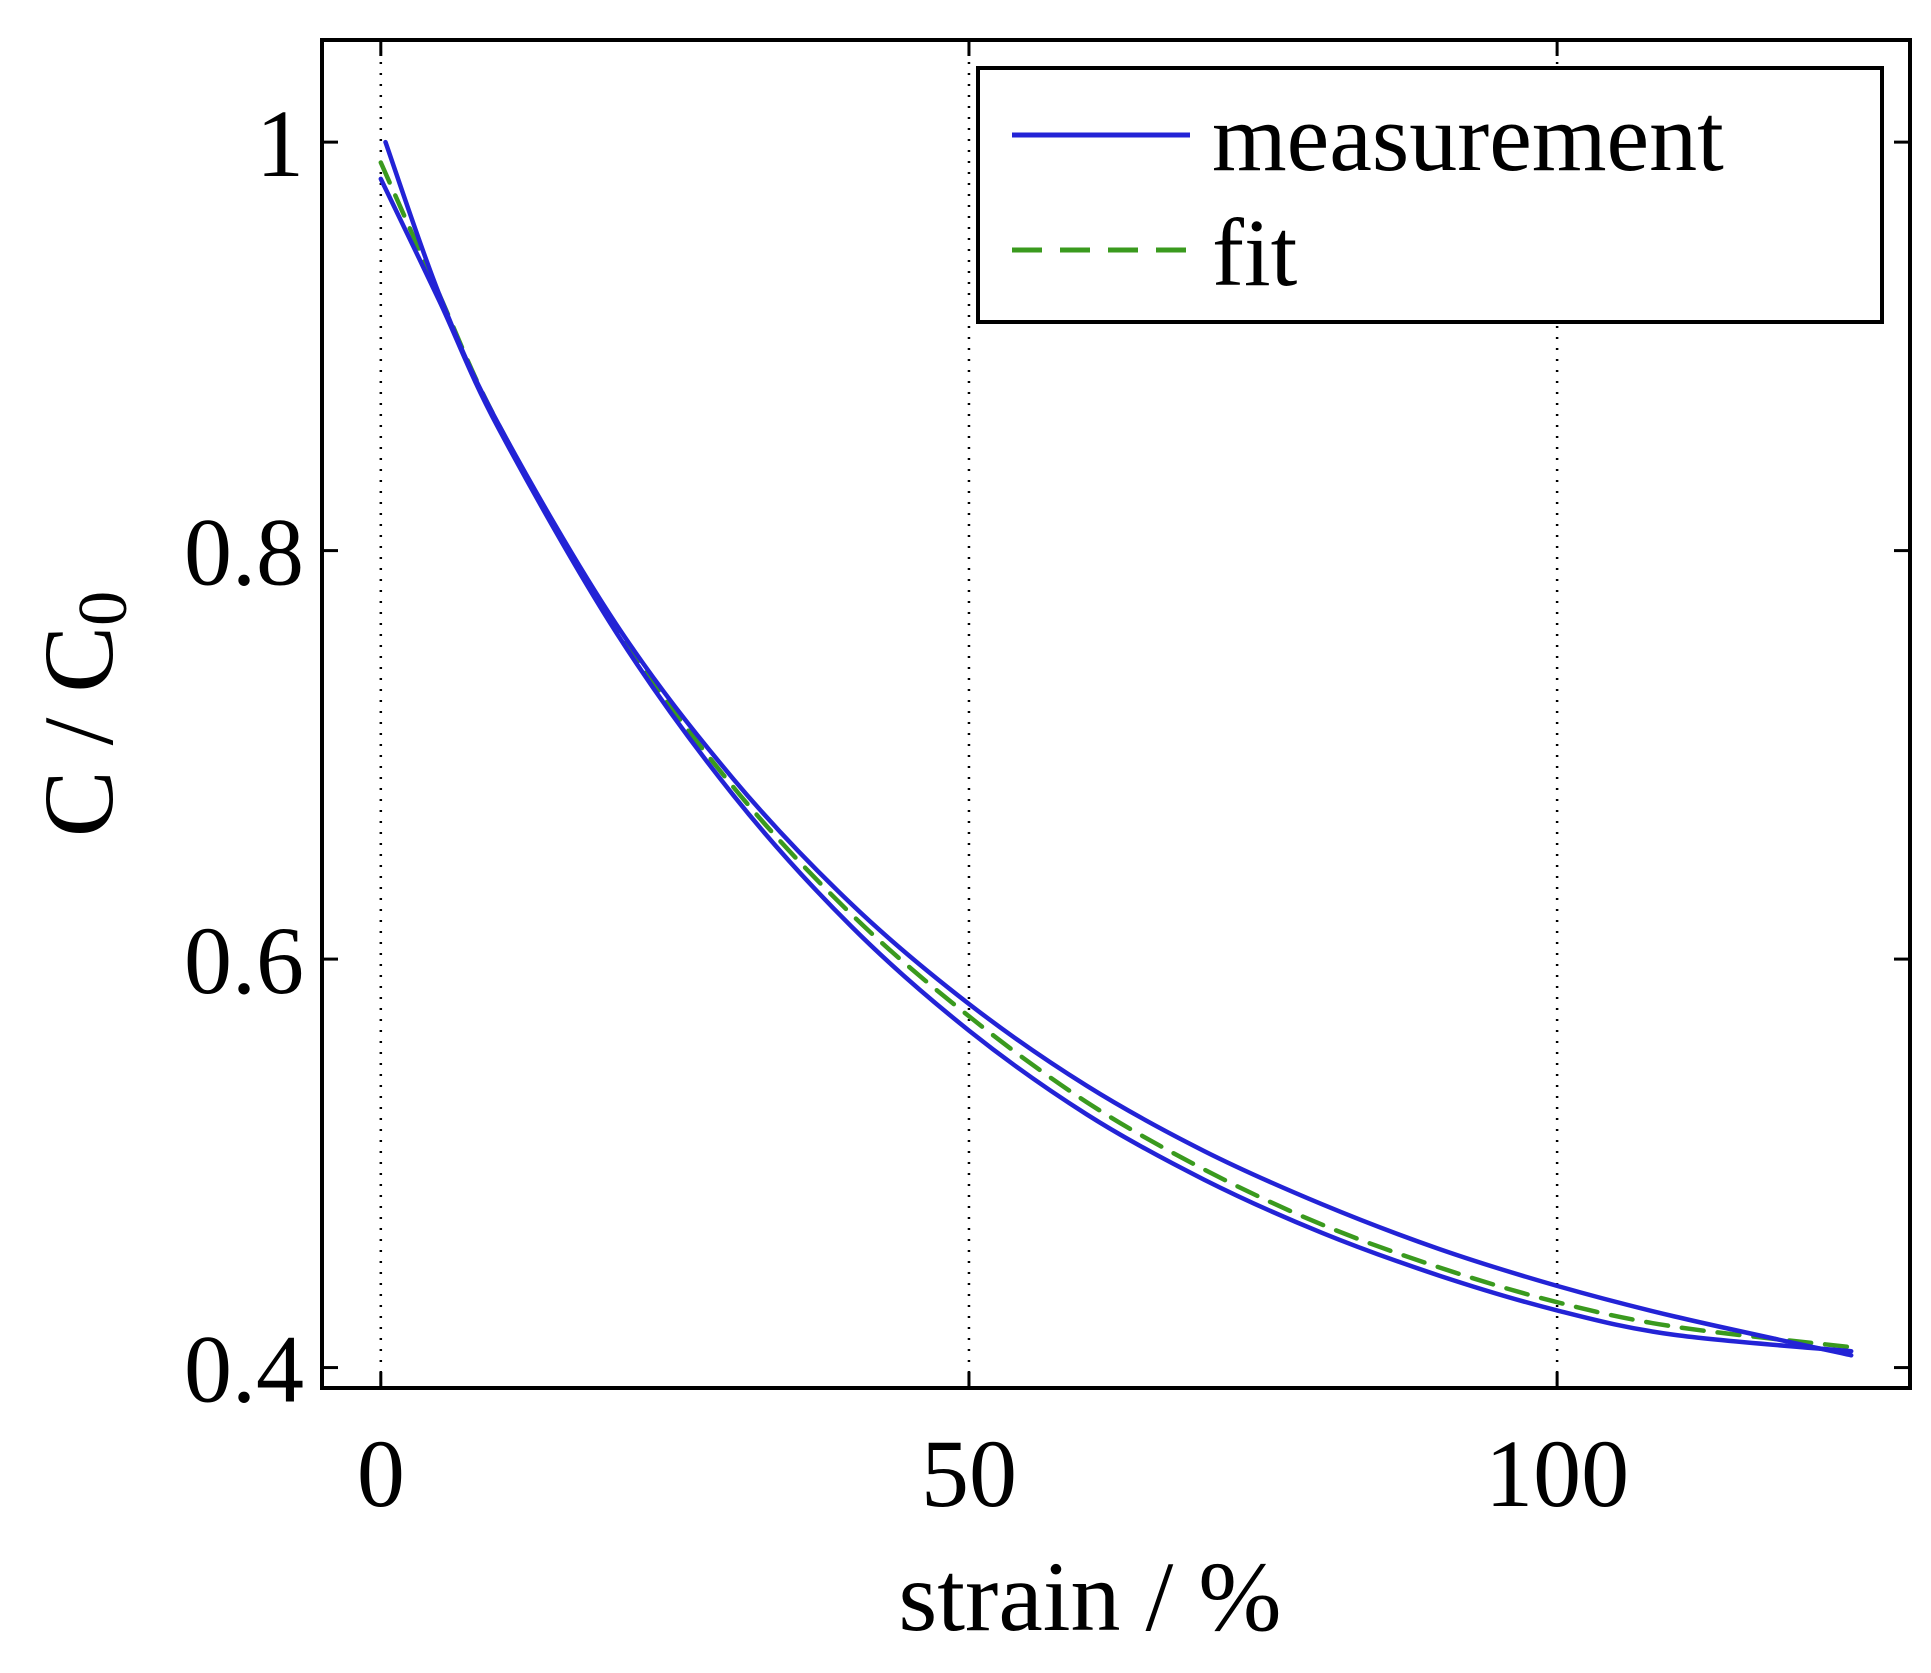 This screenshot has width=1931, height=1673. What do you see at coordinates (1255, 252) in the screenshot?
I see `legend-label-fit: fit` at bounding box center [1255, 252].